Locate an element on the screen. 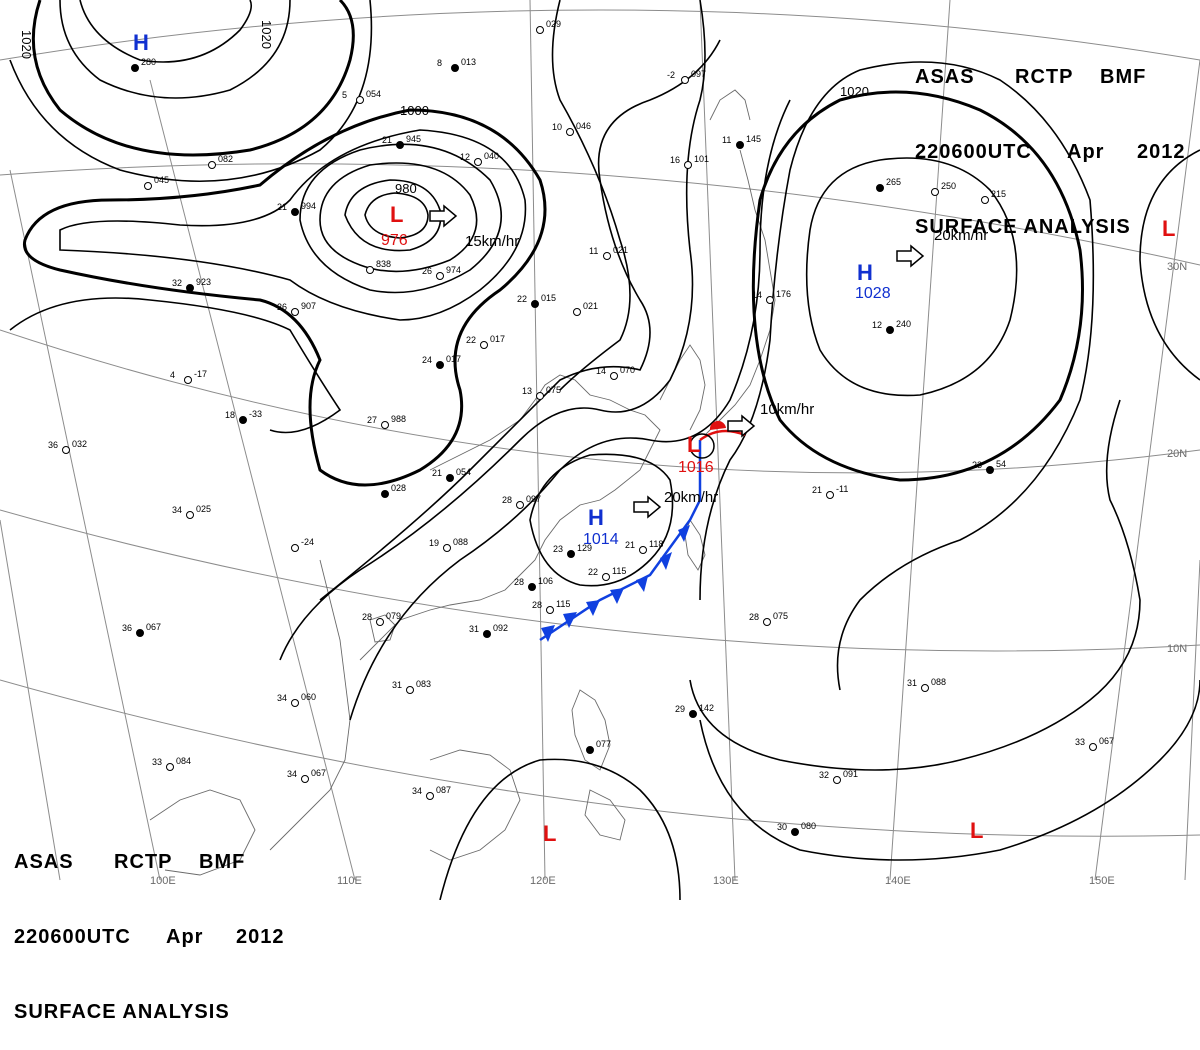 The width and height of the screenshot is (1200, 1050). station-temp: 8 is located at coordinates (439, 63).